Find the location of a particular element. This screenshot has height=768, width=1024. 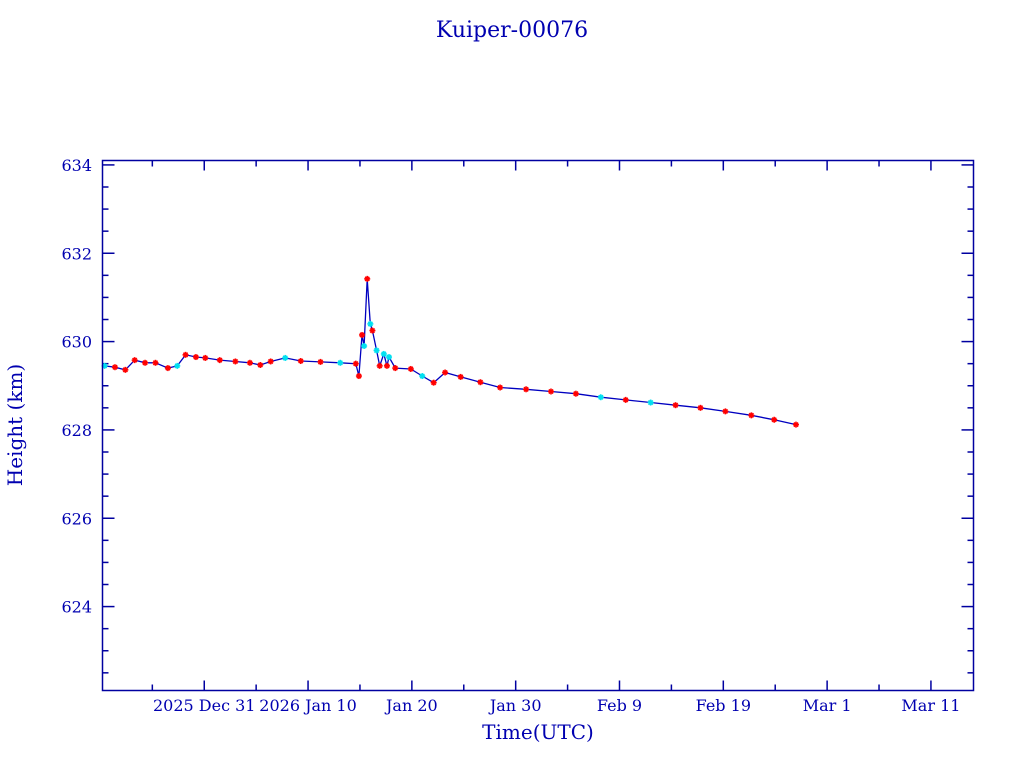

y-tick-label: 634 is located at coordinates (76, 165).